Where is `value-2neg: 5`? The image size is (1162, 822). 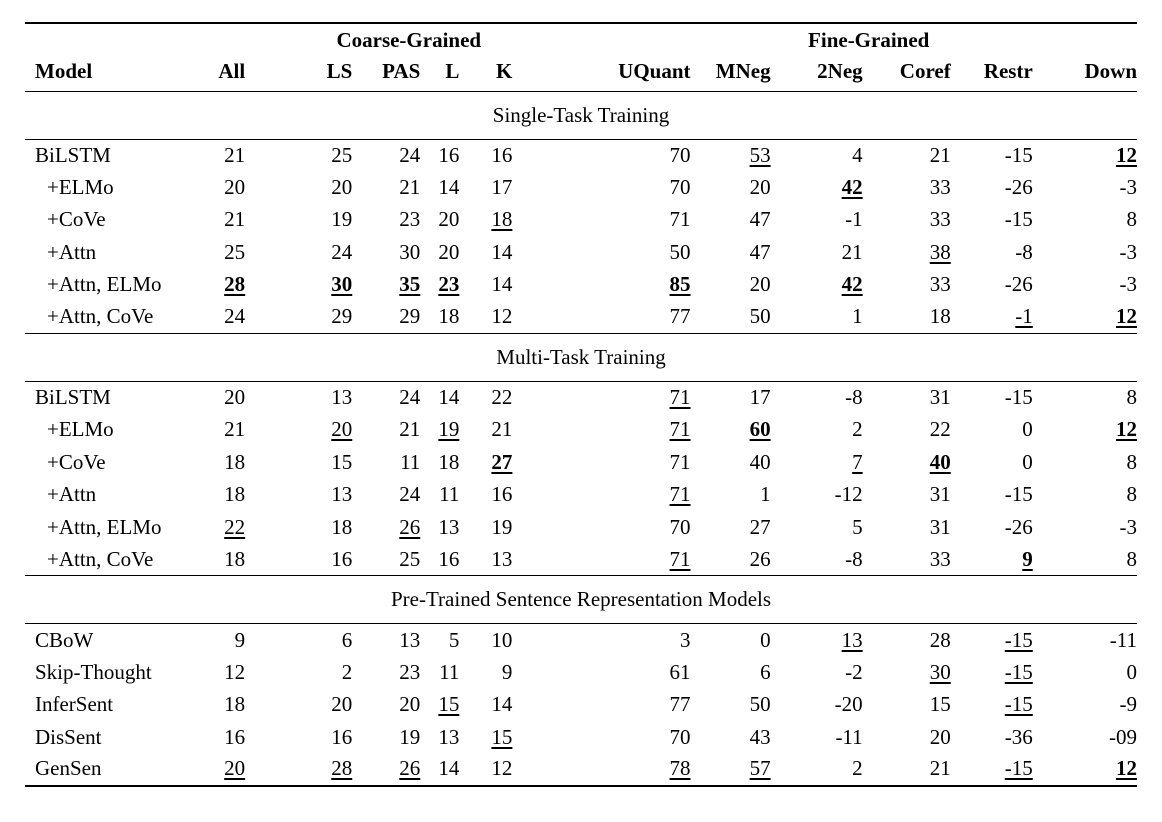 value-2neg: 5 is located at coordinates (817, 527).